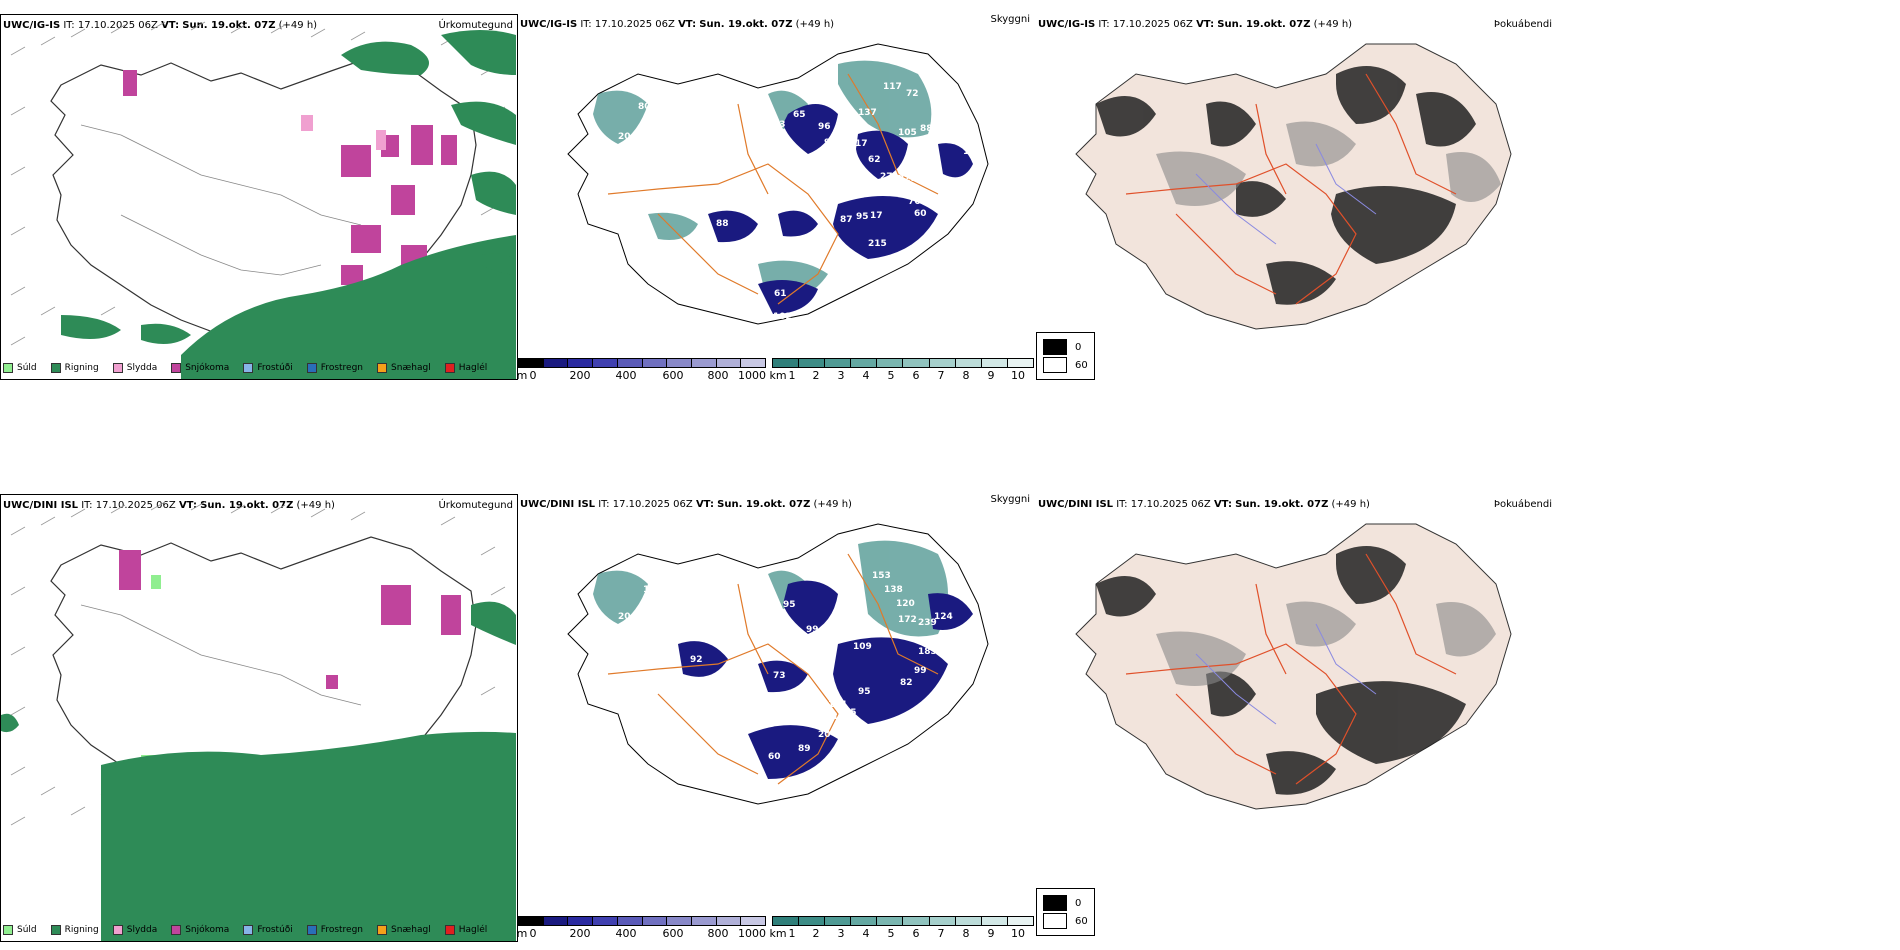 The height and width of the screenshot is (950, 1900). Describe the element at coordinates (905, 604) in the screenshot. I see `svg-text: 120` at that location.